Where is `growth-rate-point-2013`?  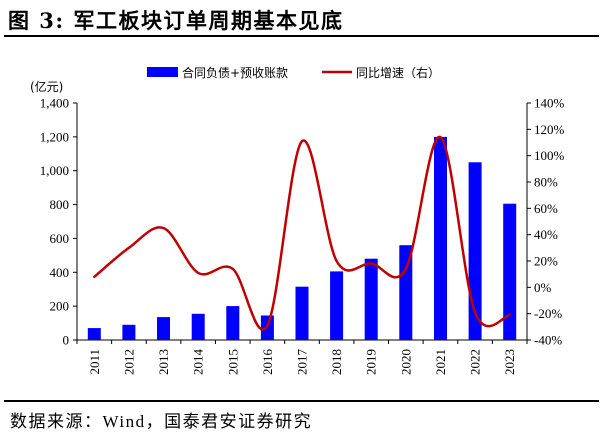
growth-rate-point-2013 is located at coordinates (164, 228).